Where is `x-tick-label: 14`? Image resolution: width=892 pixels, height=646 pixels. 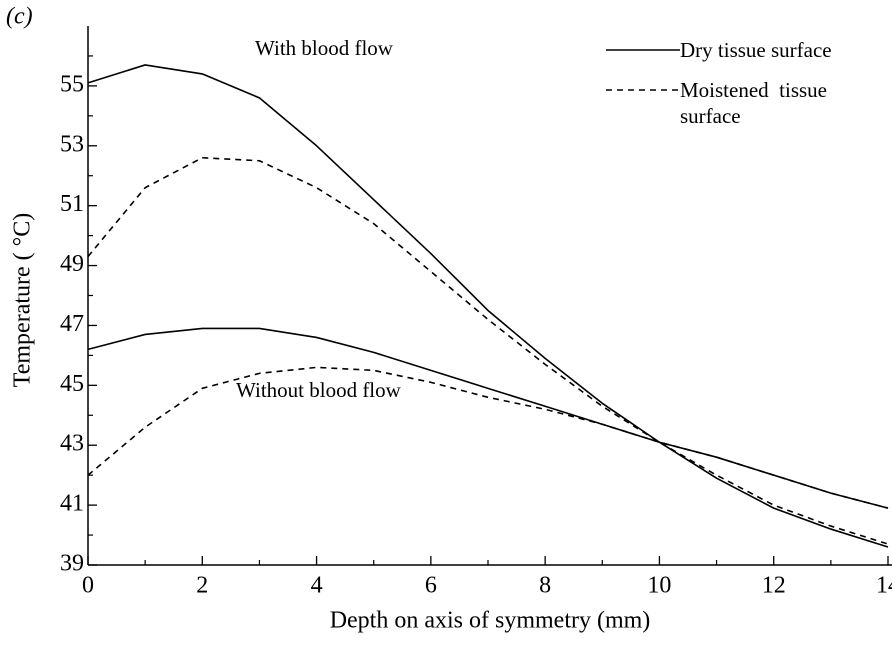 x-tick-label: 14 is located at coordinates (884, 586).